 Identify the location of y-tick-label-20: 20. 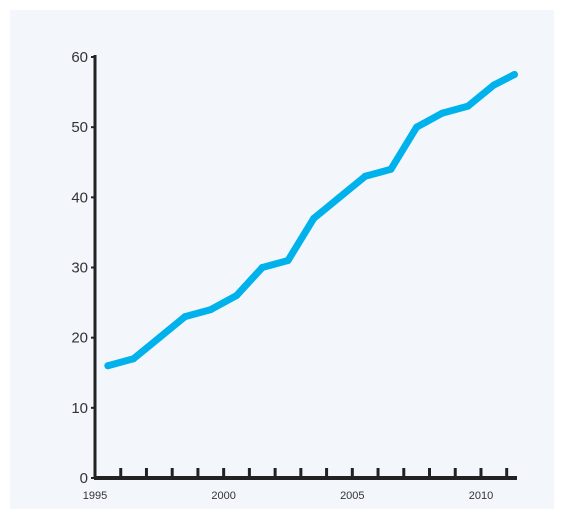
(79, 338).